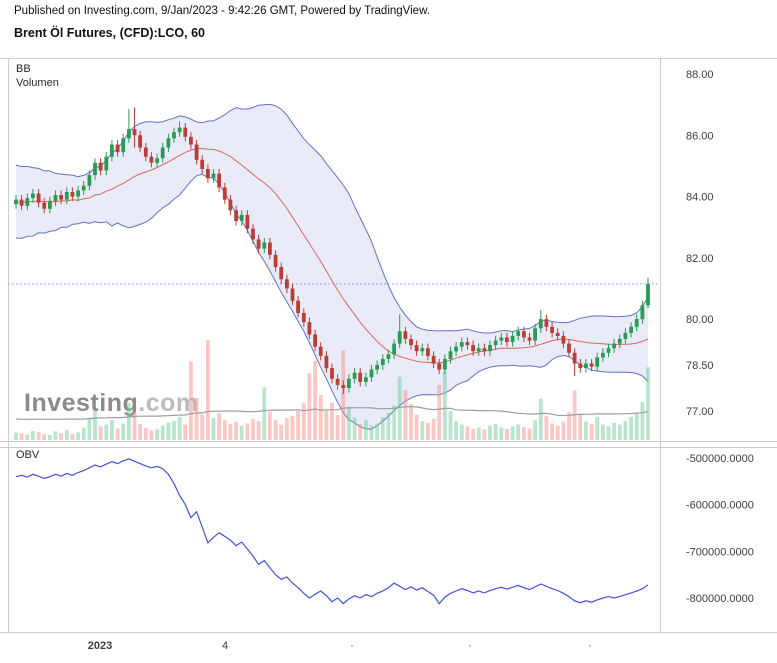 This screenshot has height=663, width=777. Describe the element at coordinates (37, 83) in the screenshot. I see `indicator-label-volume: Volumen` at that location.